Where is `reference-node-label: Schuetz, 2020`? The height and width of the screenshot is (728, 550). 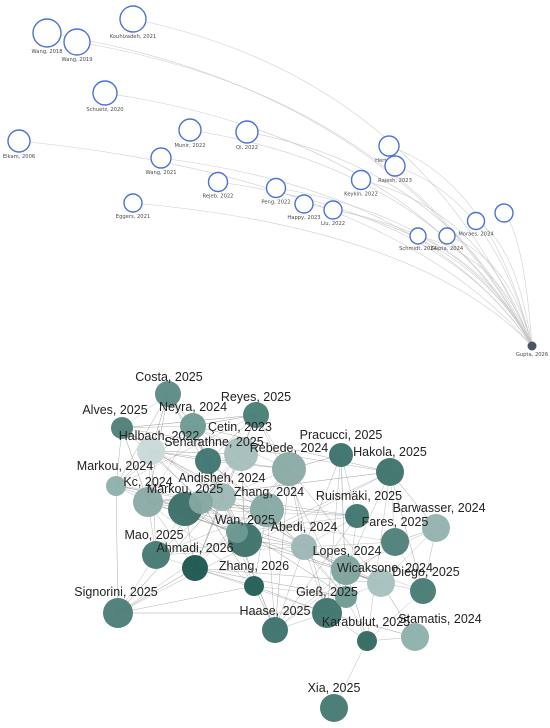
reference-node-label: Schuetz, 2020 is located at coordinates (104, 110).